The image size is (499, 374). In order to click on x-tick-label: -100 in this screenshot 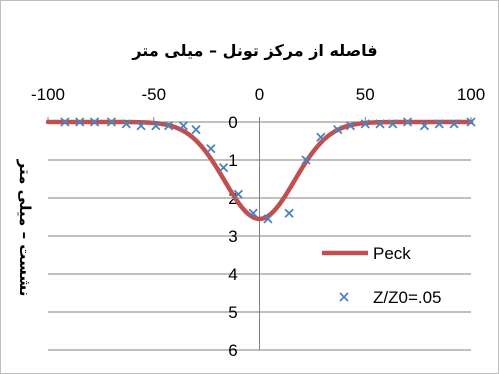, I will do `click(48, 94)`.